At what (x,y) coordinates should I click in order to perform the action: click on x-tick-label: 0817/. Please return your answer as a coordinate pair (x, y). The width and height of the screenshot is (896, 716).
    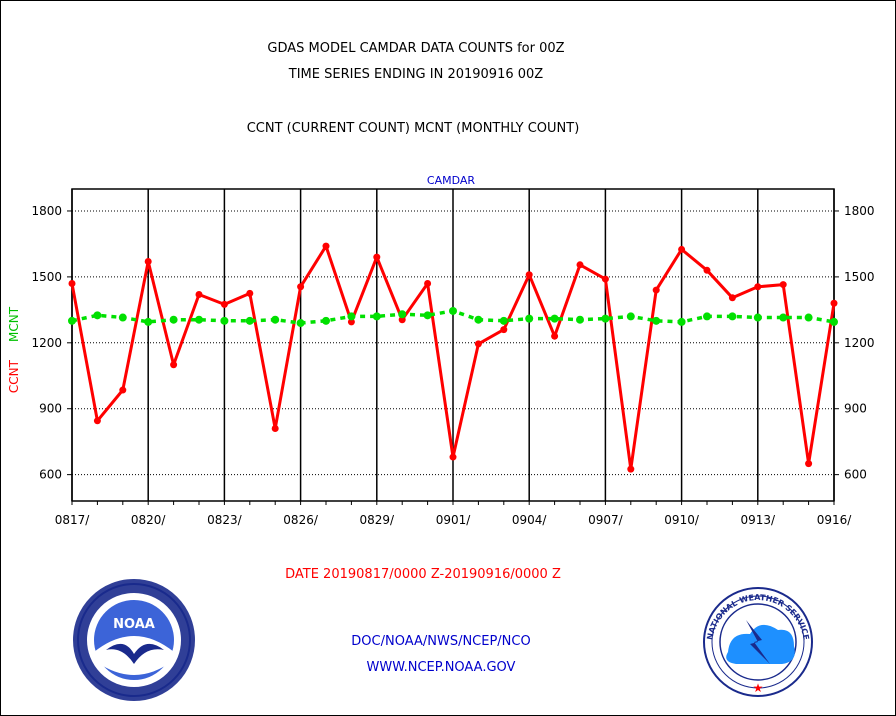
    Looking at the image, I should click on (73, 520).